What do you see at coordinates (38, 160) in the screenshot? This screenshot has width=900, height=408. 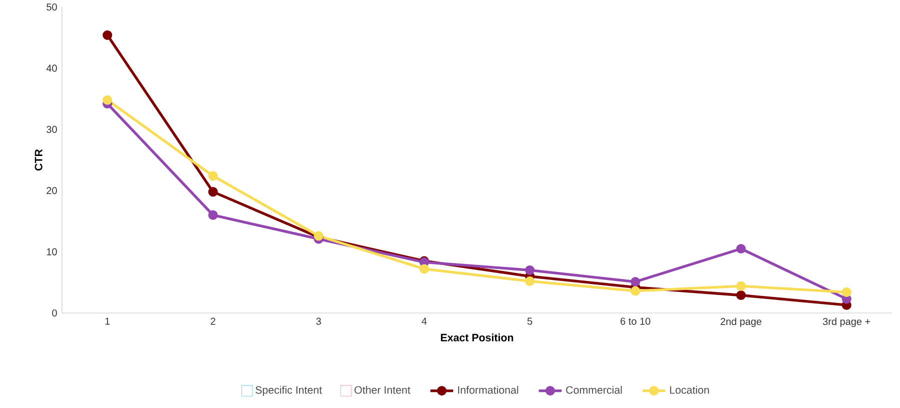 I see `y-axis-title: CTR` at bounding box center [38, 160].